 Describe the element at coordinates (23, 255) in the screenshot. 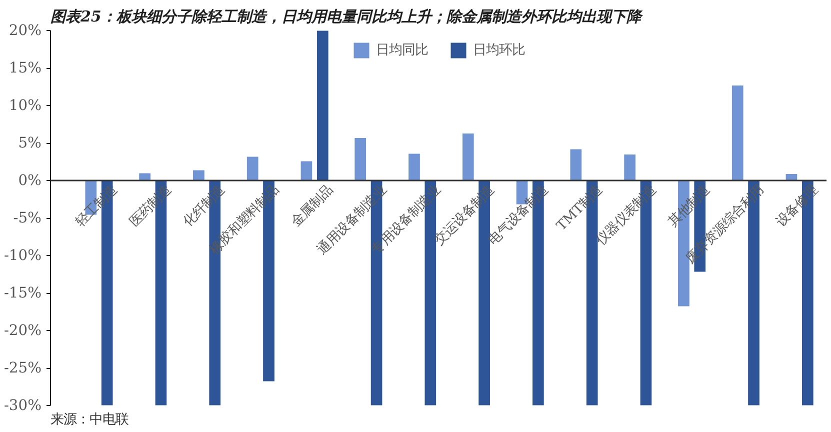

I see `y-tick-label: -10%` at that location.